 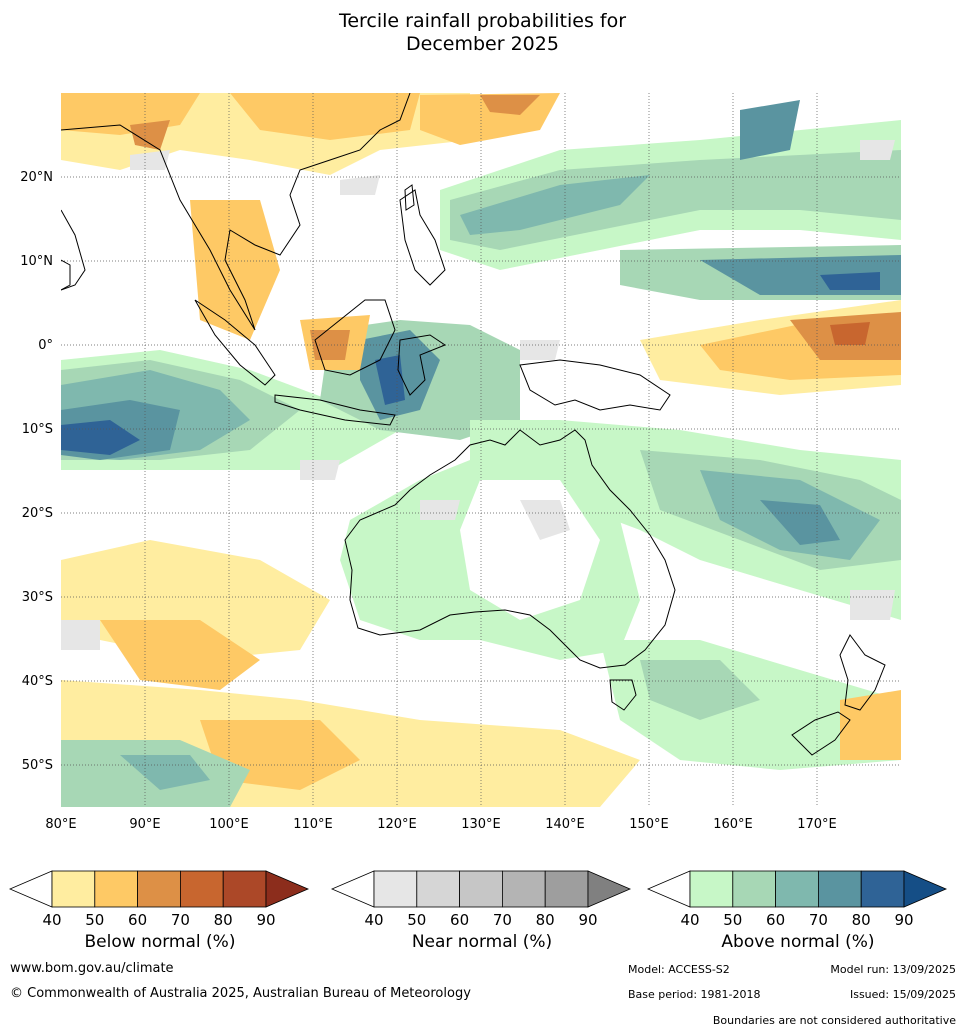 What do you see at coordinates (481, 824) in the screenshot?
I see `longitude-label: 130°E` at bounding box center [481, 824].